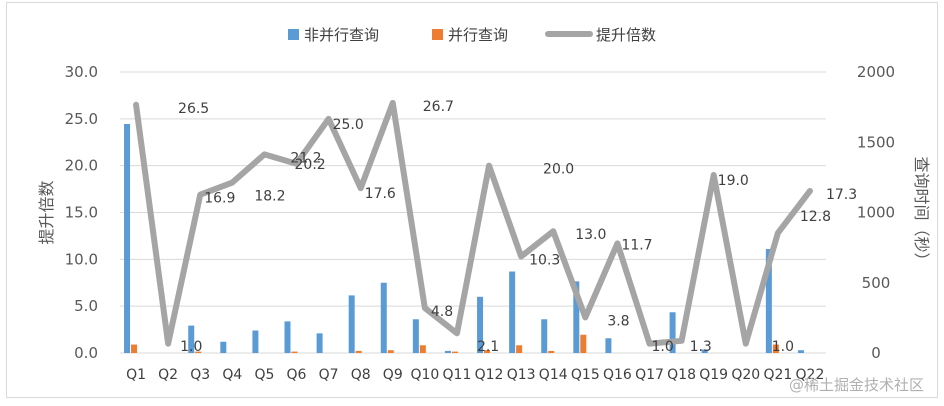  What do you see at coordinates (457, 375) in the screenshot?
I see `x-tick-label: Q11` at bounding box center [457, 375].